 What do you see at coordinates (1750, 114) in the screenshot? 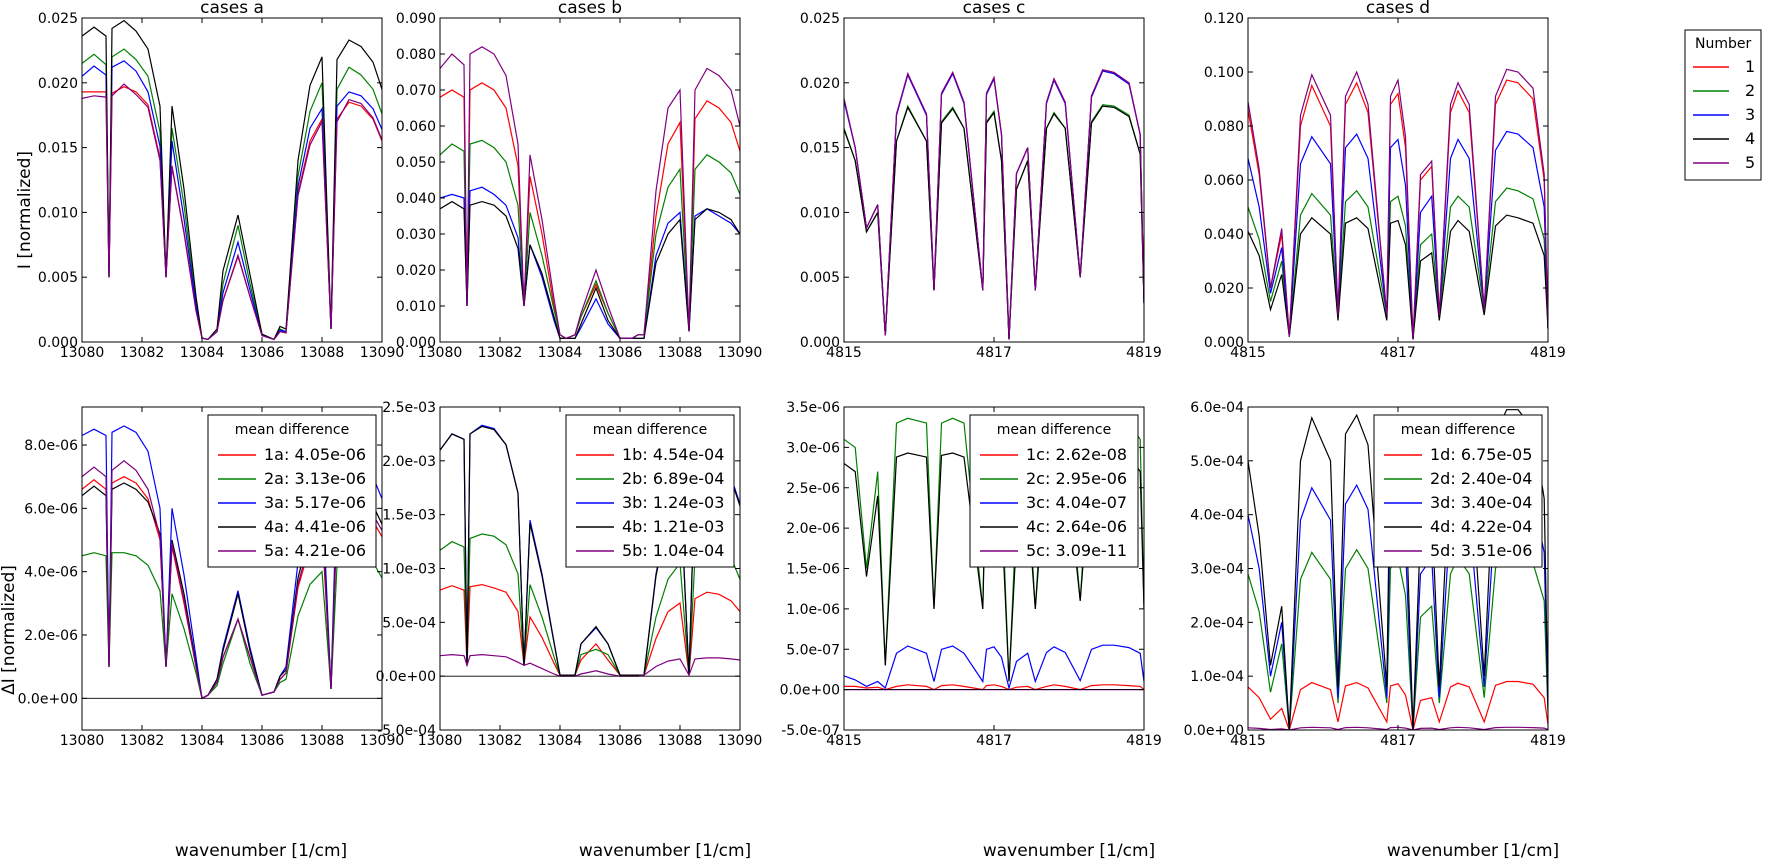
I see `main-legend-entry-3: 3` at bounding box center [1750, 114].